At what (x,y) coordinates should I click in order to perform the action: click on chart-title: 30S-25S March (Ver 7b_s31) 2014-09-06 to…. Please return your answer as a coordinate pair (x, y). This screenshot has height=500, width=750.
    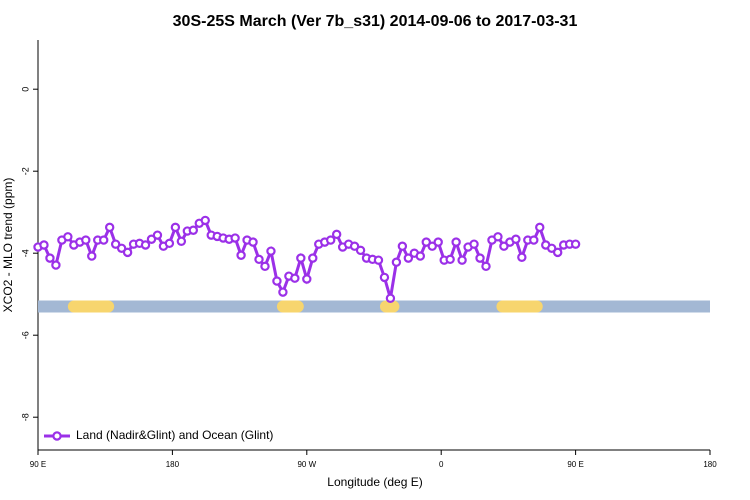
    Looking at the image, I should click on (375, 21).